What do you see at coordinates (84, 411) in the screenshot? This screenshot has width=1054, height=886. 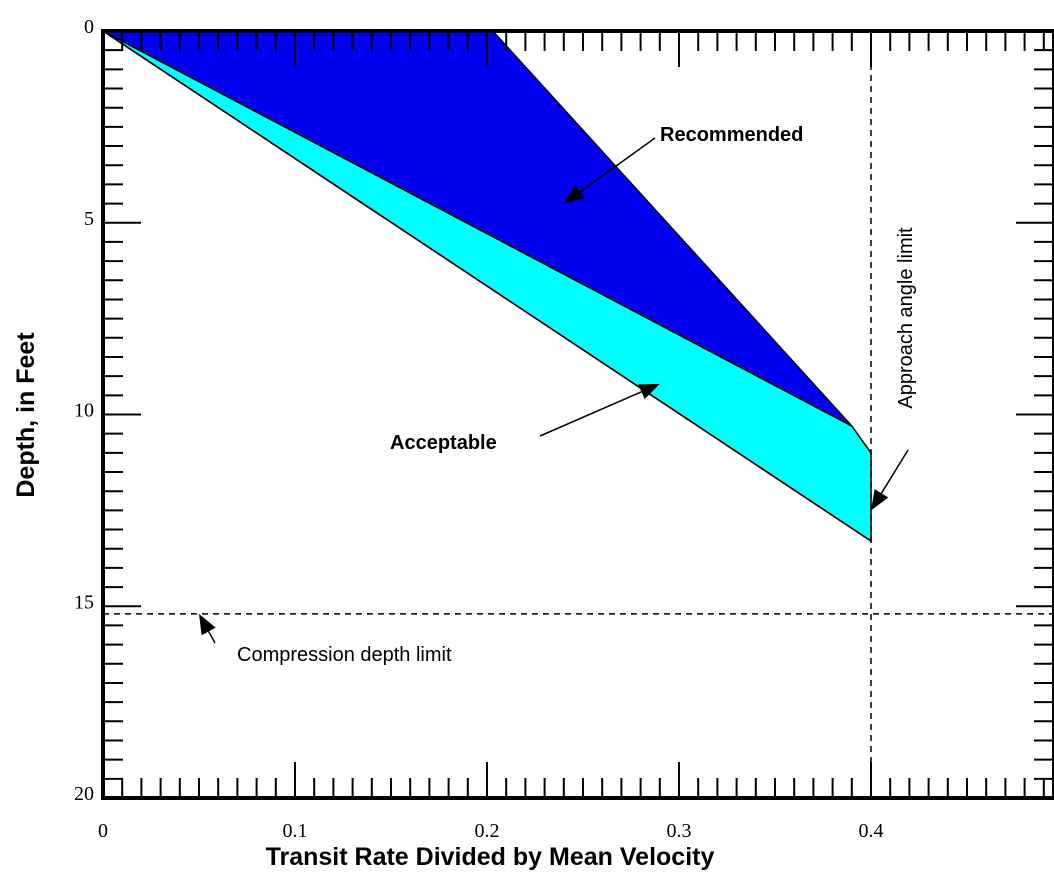 I see `y-tick-label: 10` at bounding box center [84, 411].